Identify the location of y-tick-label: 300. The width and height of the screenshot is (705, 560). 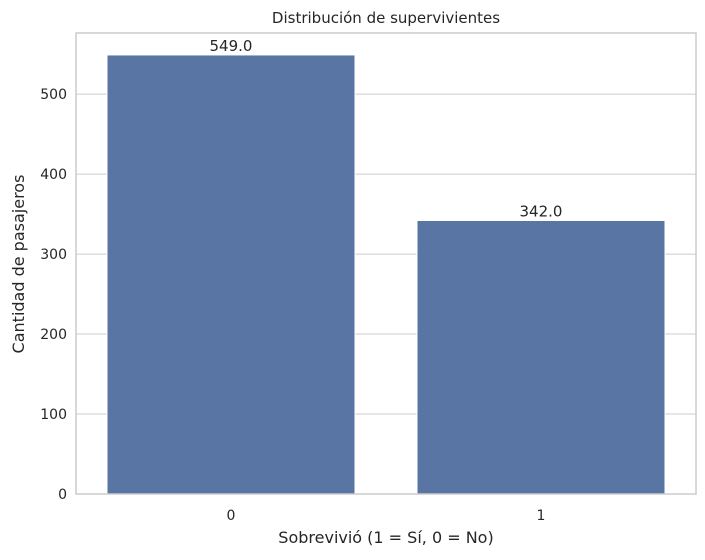
(53, 255).